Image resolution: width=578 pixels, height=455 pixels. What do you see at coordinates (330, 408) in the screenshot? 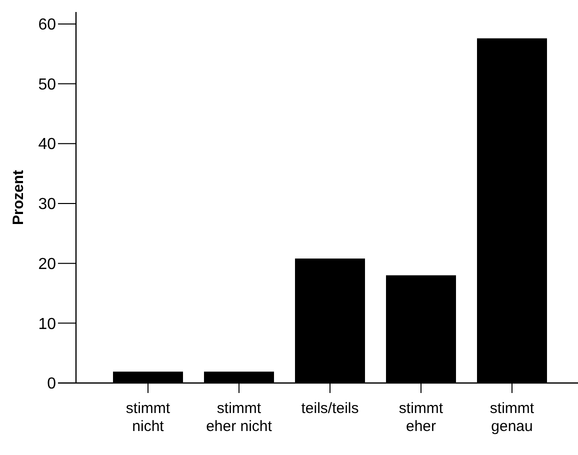
I see `x-tick-label: teils/teils` at bounding box center [330, 408].